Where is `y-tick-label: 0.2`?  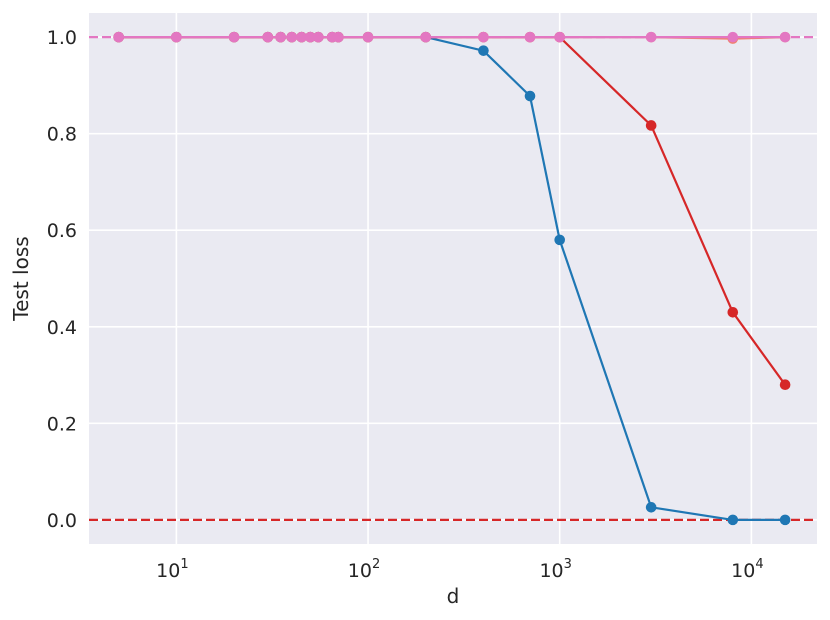
y-tick-label: 0.2 is located at coordinates (62, 424).